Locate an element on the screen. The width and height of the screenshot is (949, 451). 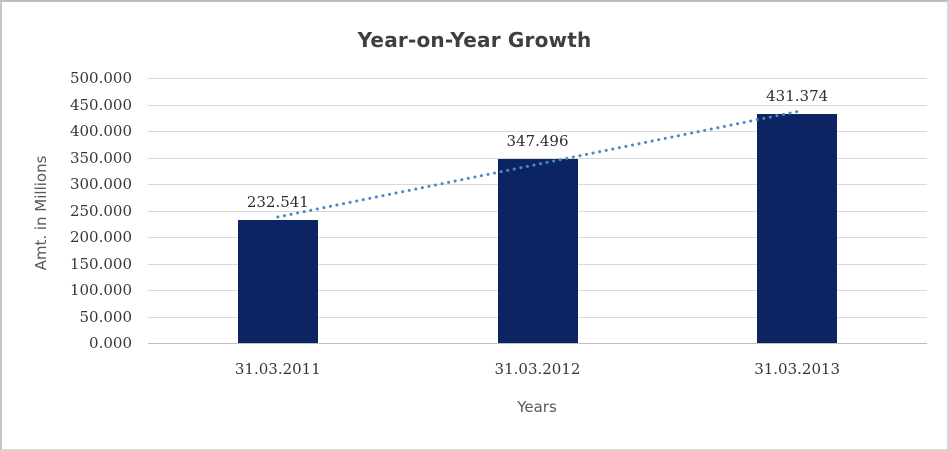
bar-31.03.2013 is located at coordinates (797, 228).